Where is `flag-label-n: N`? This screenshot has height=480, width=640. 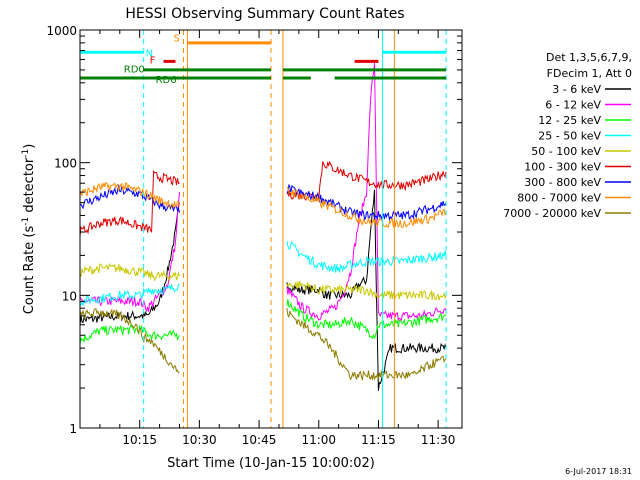
flag-label-n: N is located at coordinates (149, 54).